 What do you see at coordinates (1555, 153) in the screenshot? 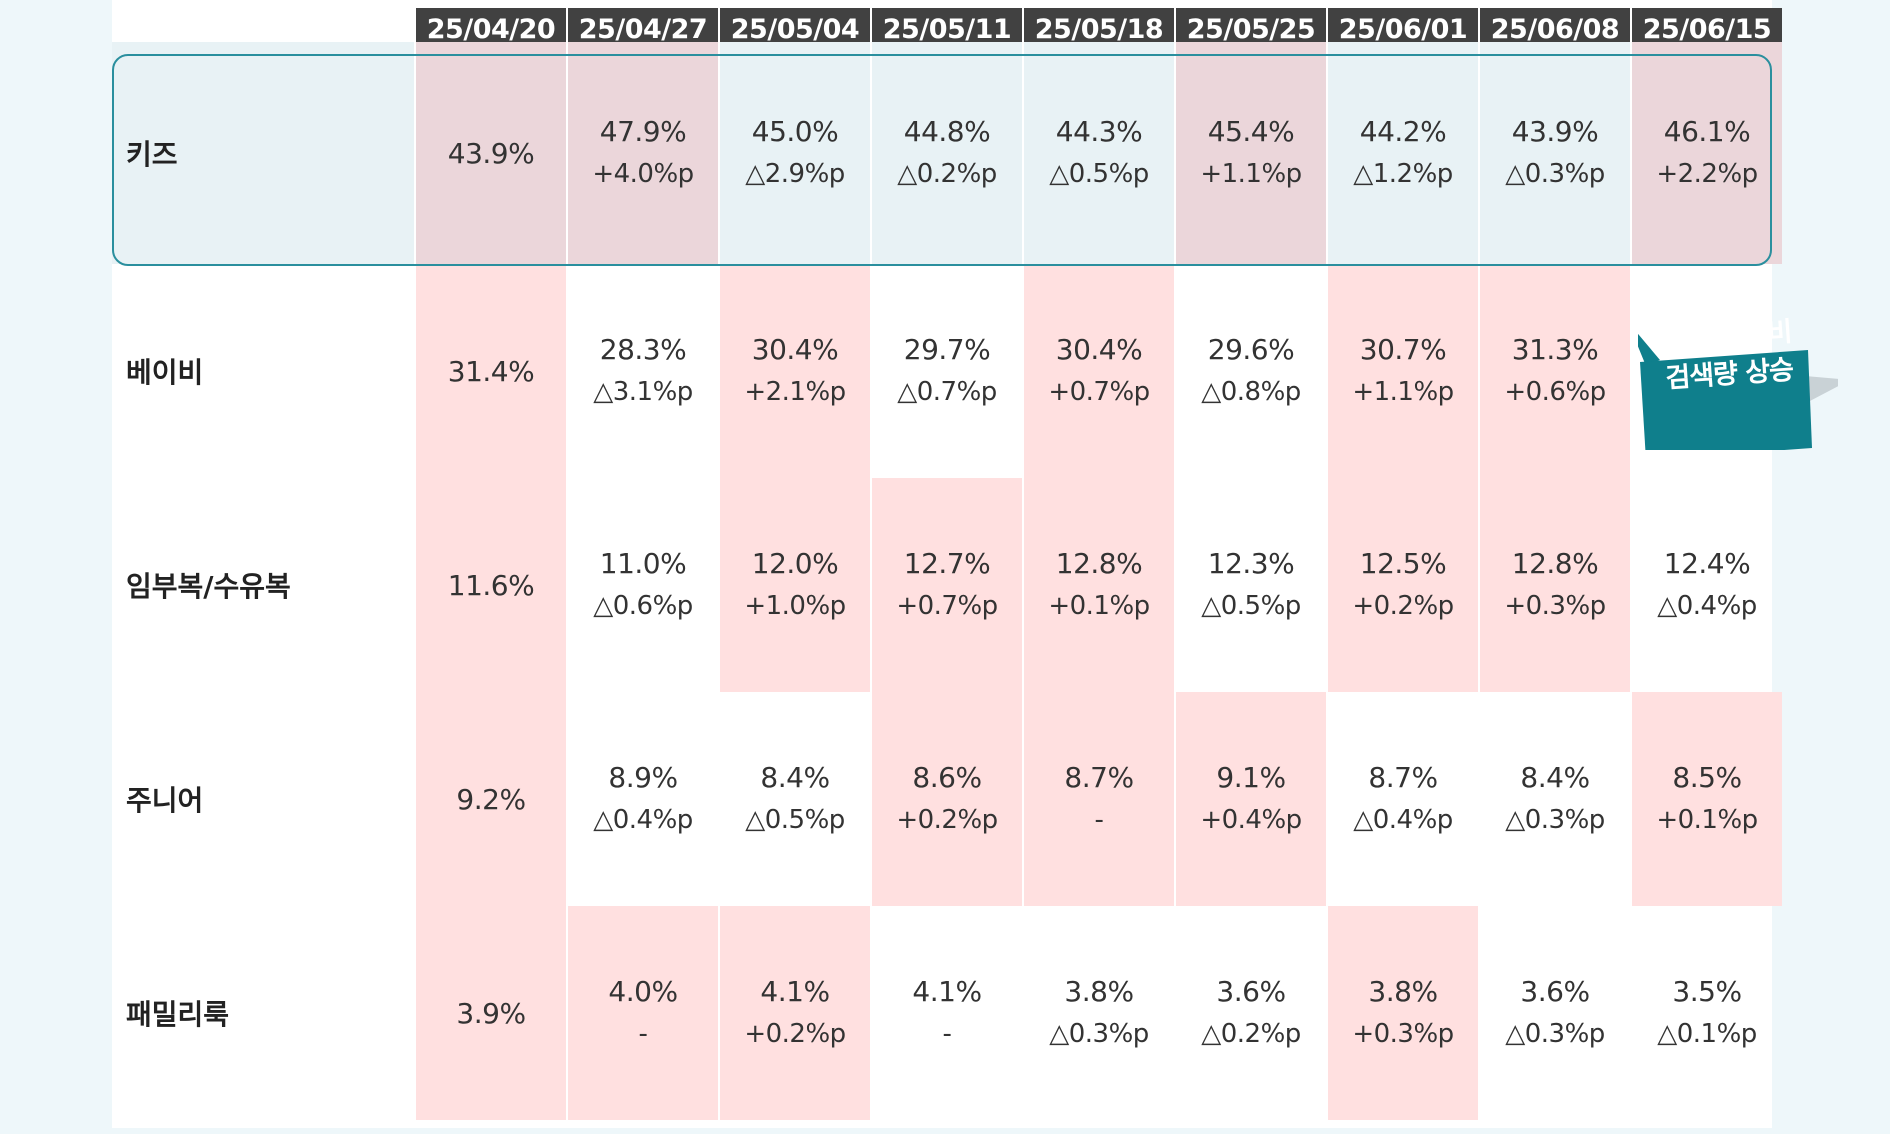
I see `table-cell: 43.9% △0.3%p` at bounding box center [1555, 153].